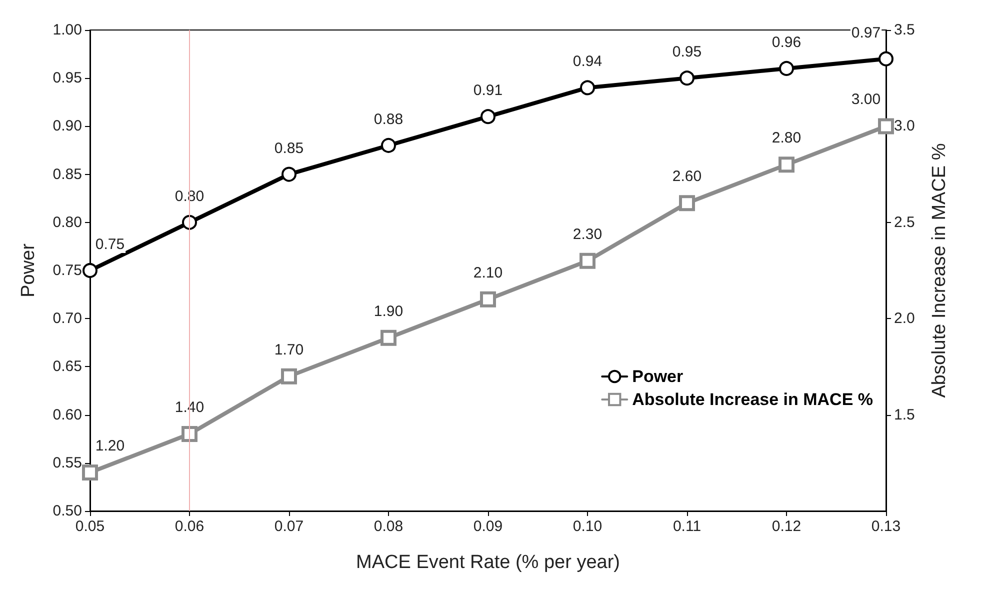  What do you see at coordinates (866, 99) in the screenshot?
I see `data-label: 3.00` at bounding box center [866, 99].